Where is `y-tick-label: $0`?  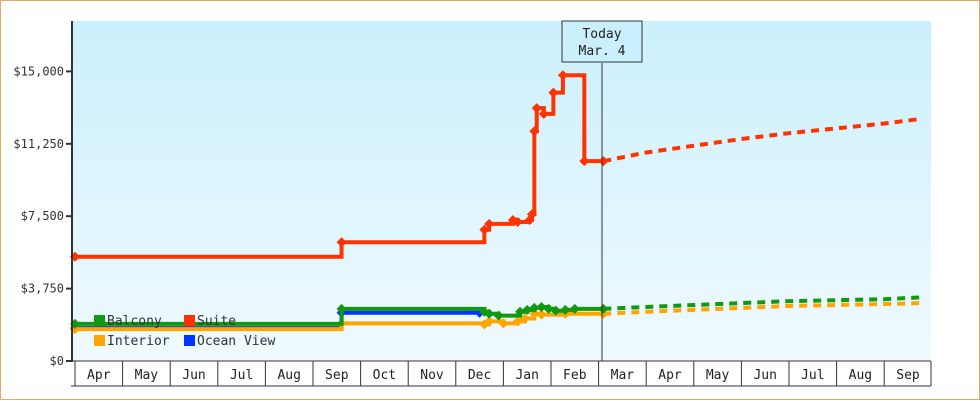 y-tick-label: $0 is located at coordinates (57, 361).